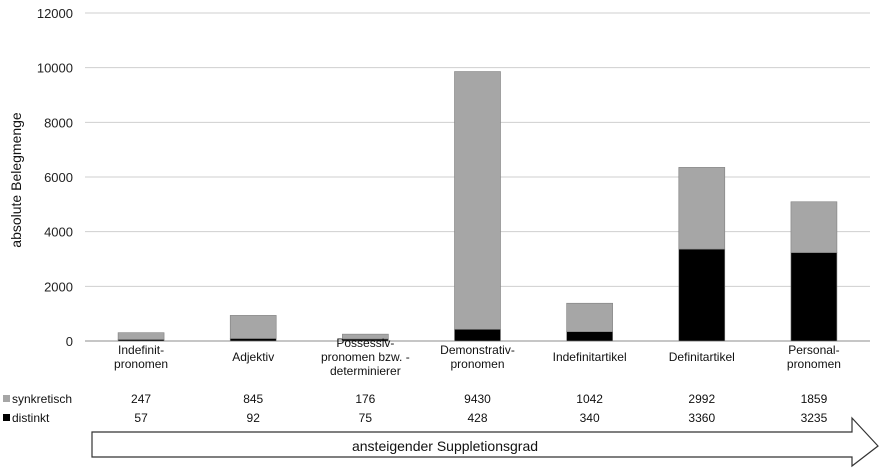 The width and height of the screenshot is (880, 470). I want to click on table-value-synkretisch: 1042, so click(589, 399).